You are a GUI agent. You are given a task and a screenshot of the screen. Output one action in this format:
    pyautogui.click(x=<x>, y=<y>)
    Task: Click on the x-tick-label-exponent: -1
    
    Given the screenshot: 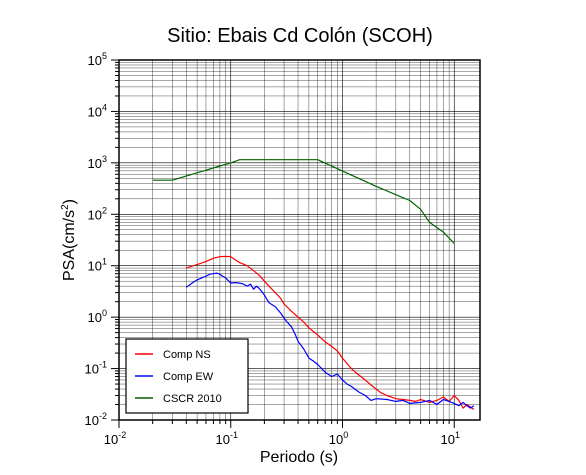 What is the action you would take?
    pyautogui.click(x=234, y=435)
    